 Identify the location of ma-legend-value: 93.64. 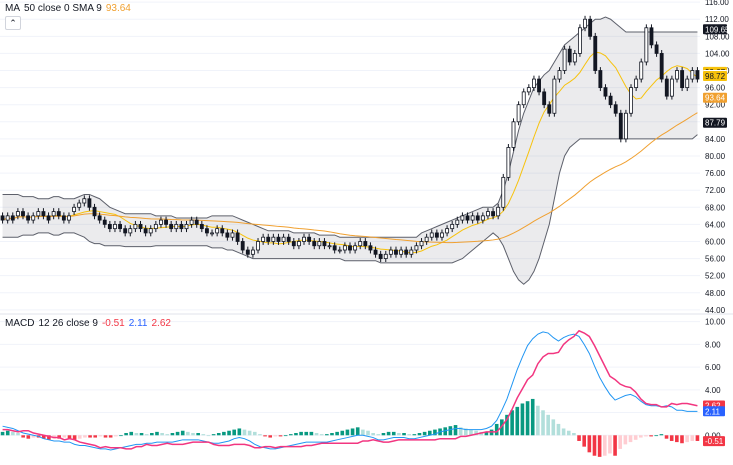
(118, 8).